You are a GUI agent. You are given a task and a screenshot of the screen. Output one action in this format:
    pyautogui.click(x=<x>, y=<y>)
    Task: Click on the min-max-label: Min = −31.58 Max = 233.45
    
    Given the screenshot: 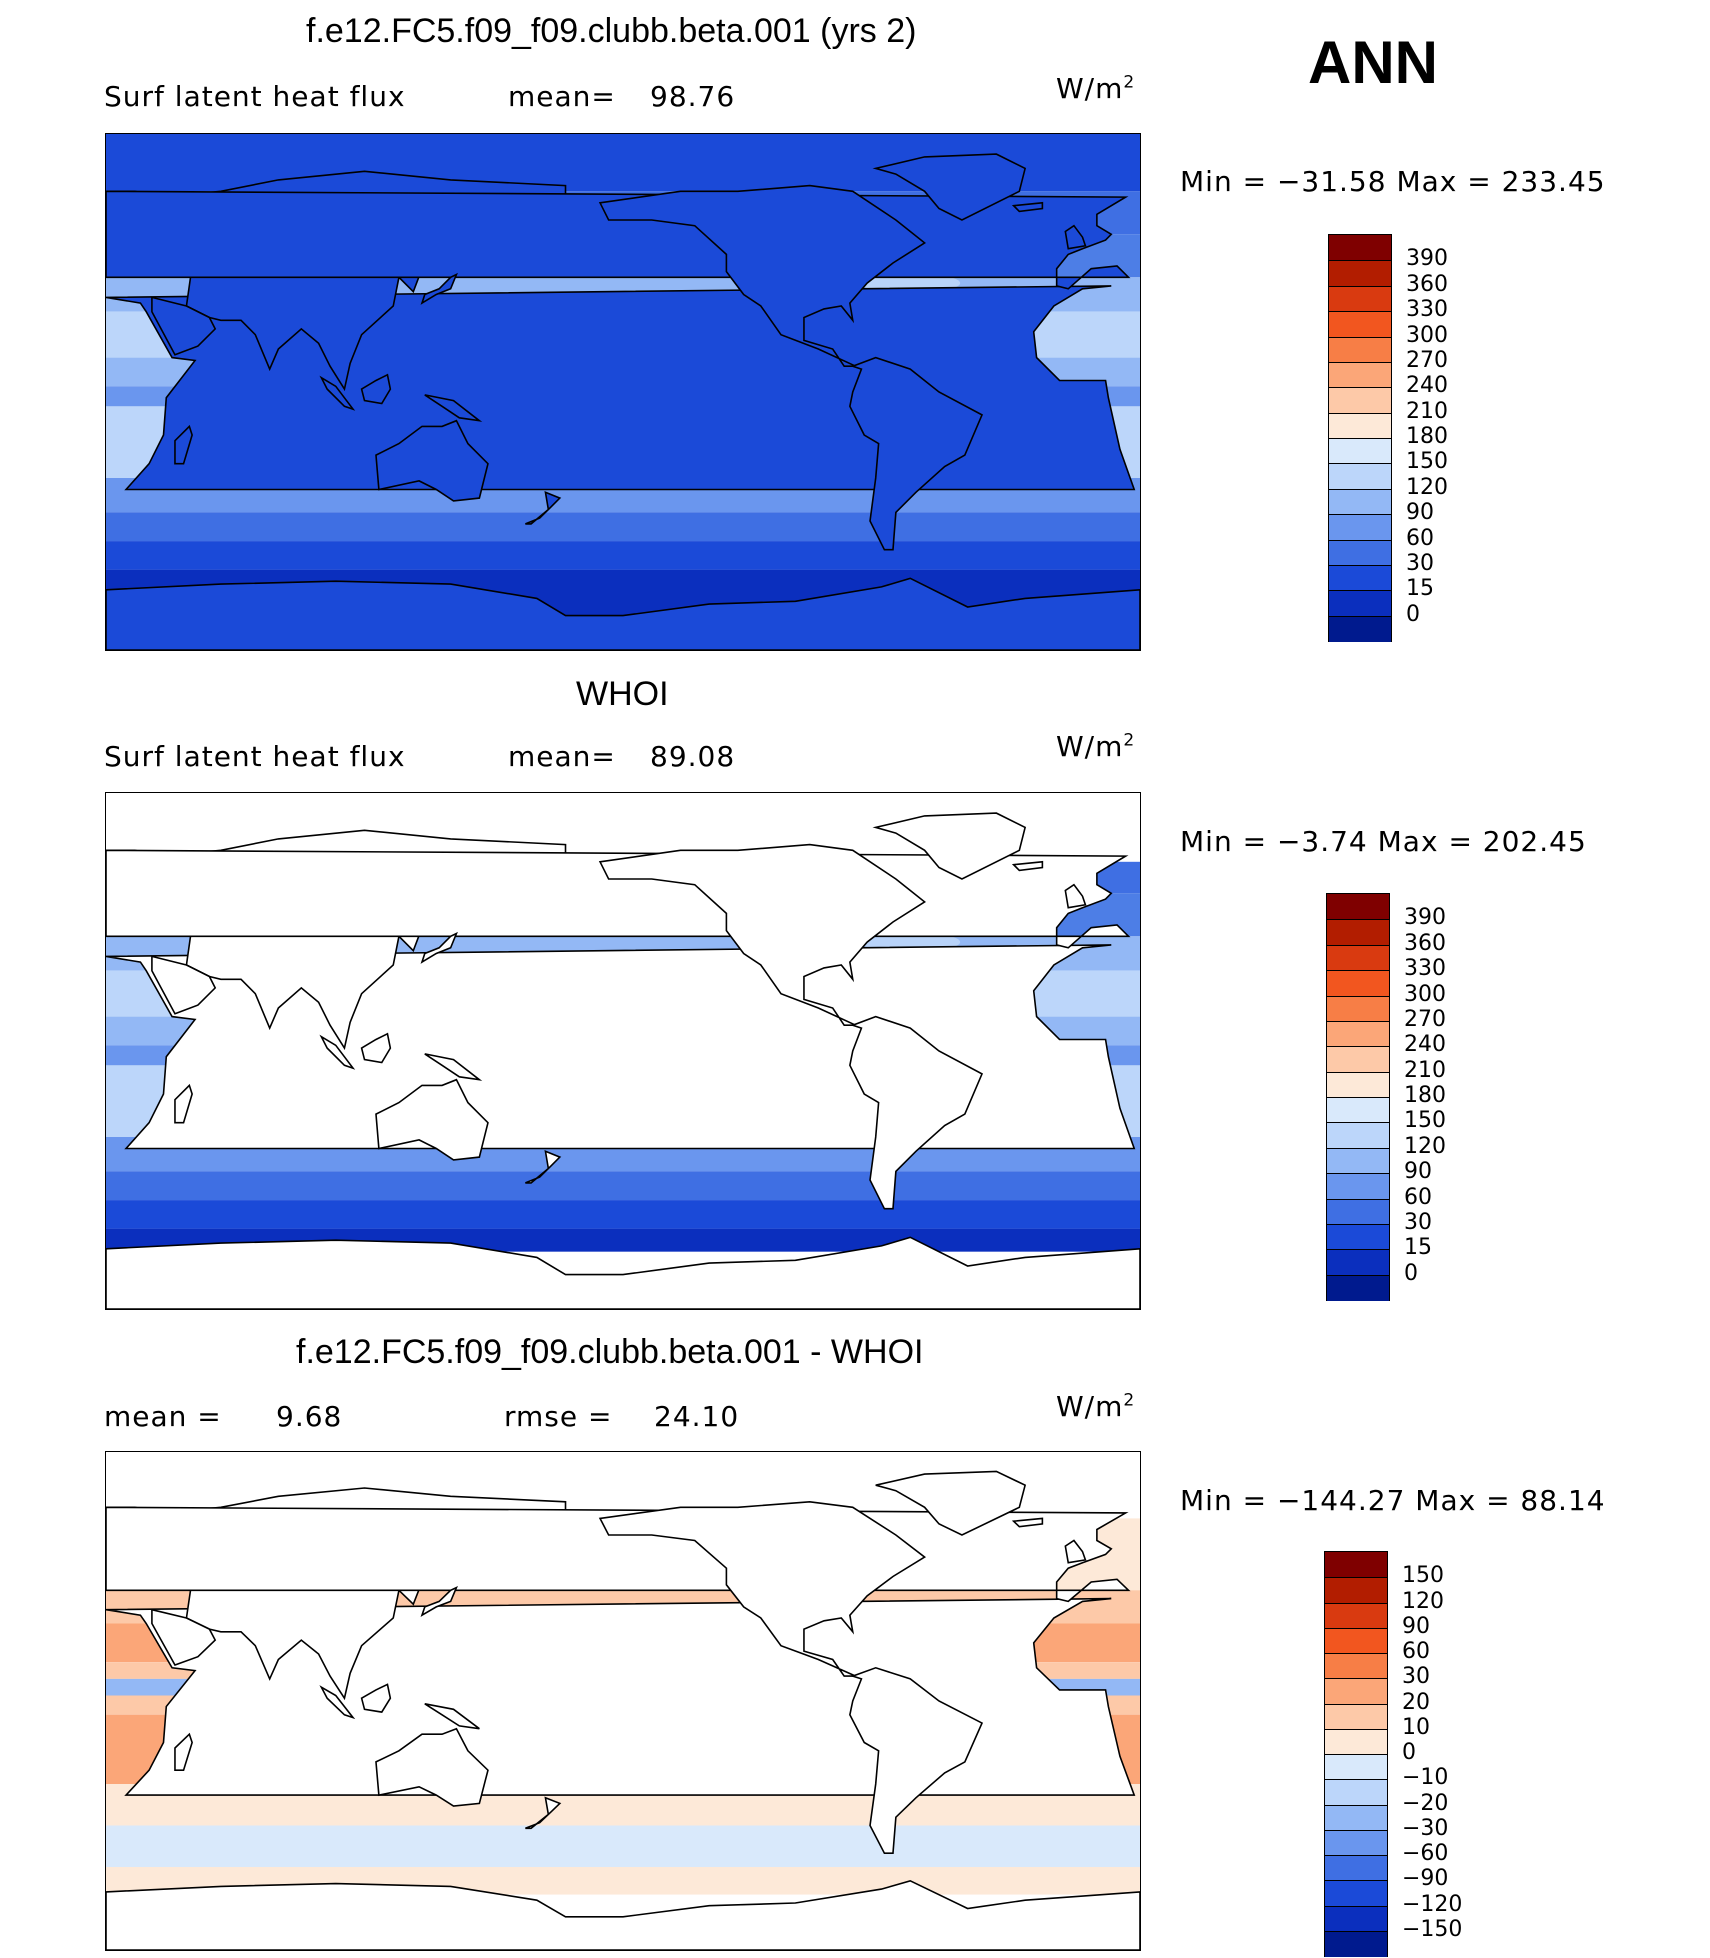 What is the action you would take?
    pyautogui.click(x=1393, y=181)
    